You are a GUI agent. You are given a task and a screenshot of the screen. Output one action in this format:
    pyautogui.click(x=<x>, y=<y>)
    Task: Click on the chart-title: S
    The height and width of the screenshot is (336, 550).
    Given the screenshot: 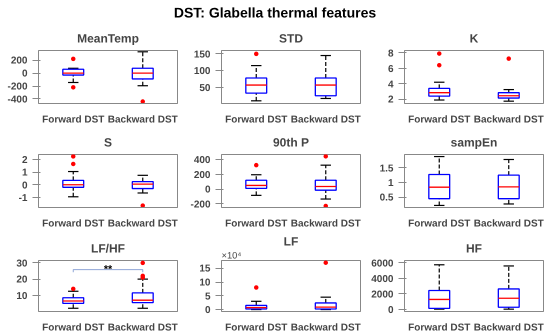 What is the action you would take?
    pyautogui.click(x=108, y=143)
    